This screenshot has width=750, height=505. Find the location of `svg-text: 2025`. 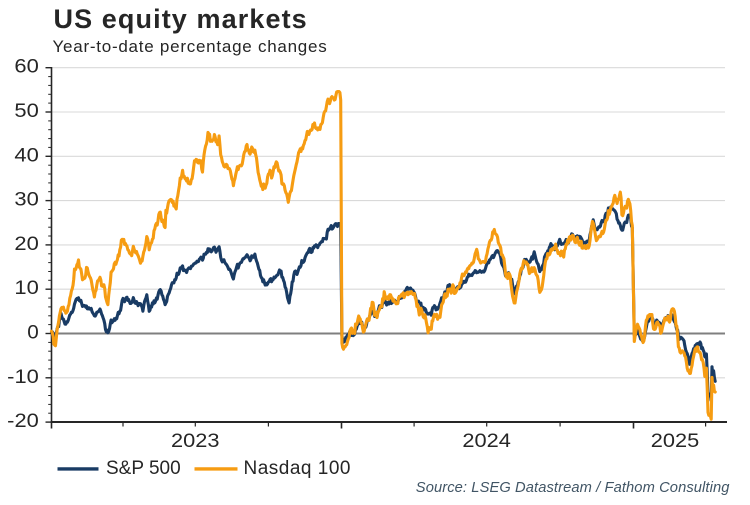

svg-text: 2025 is located at coordinates (675, 441).